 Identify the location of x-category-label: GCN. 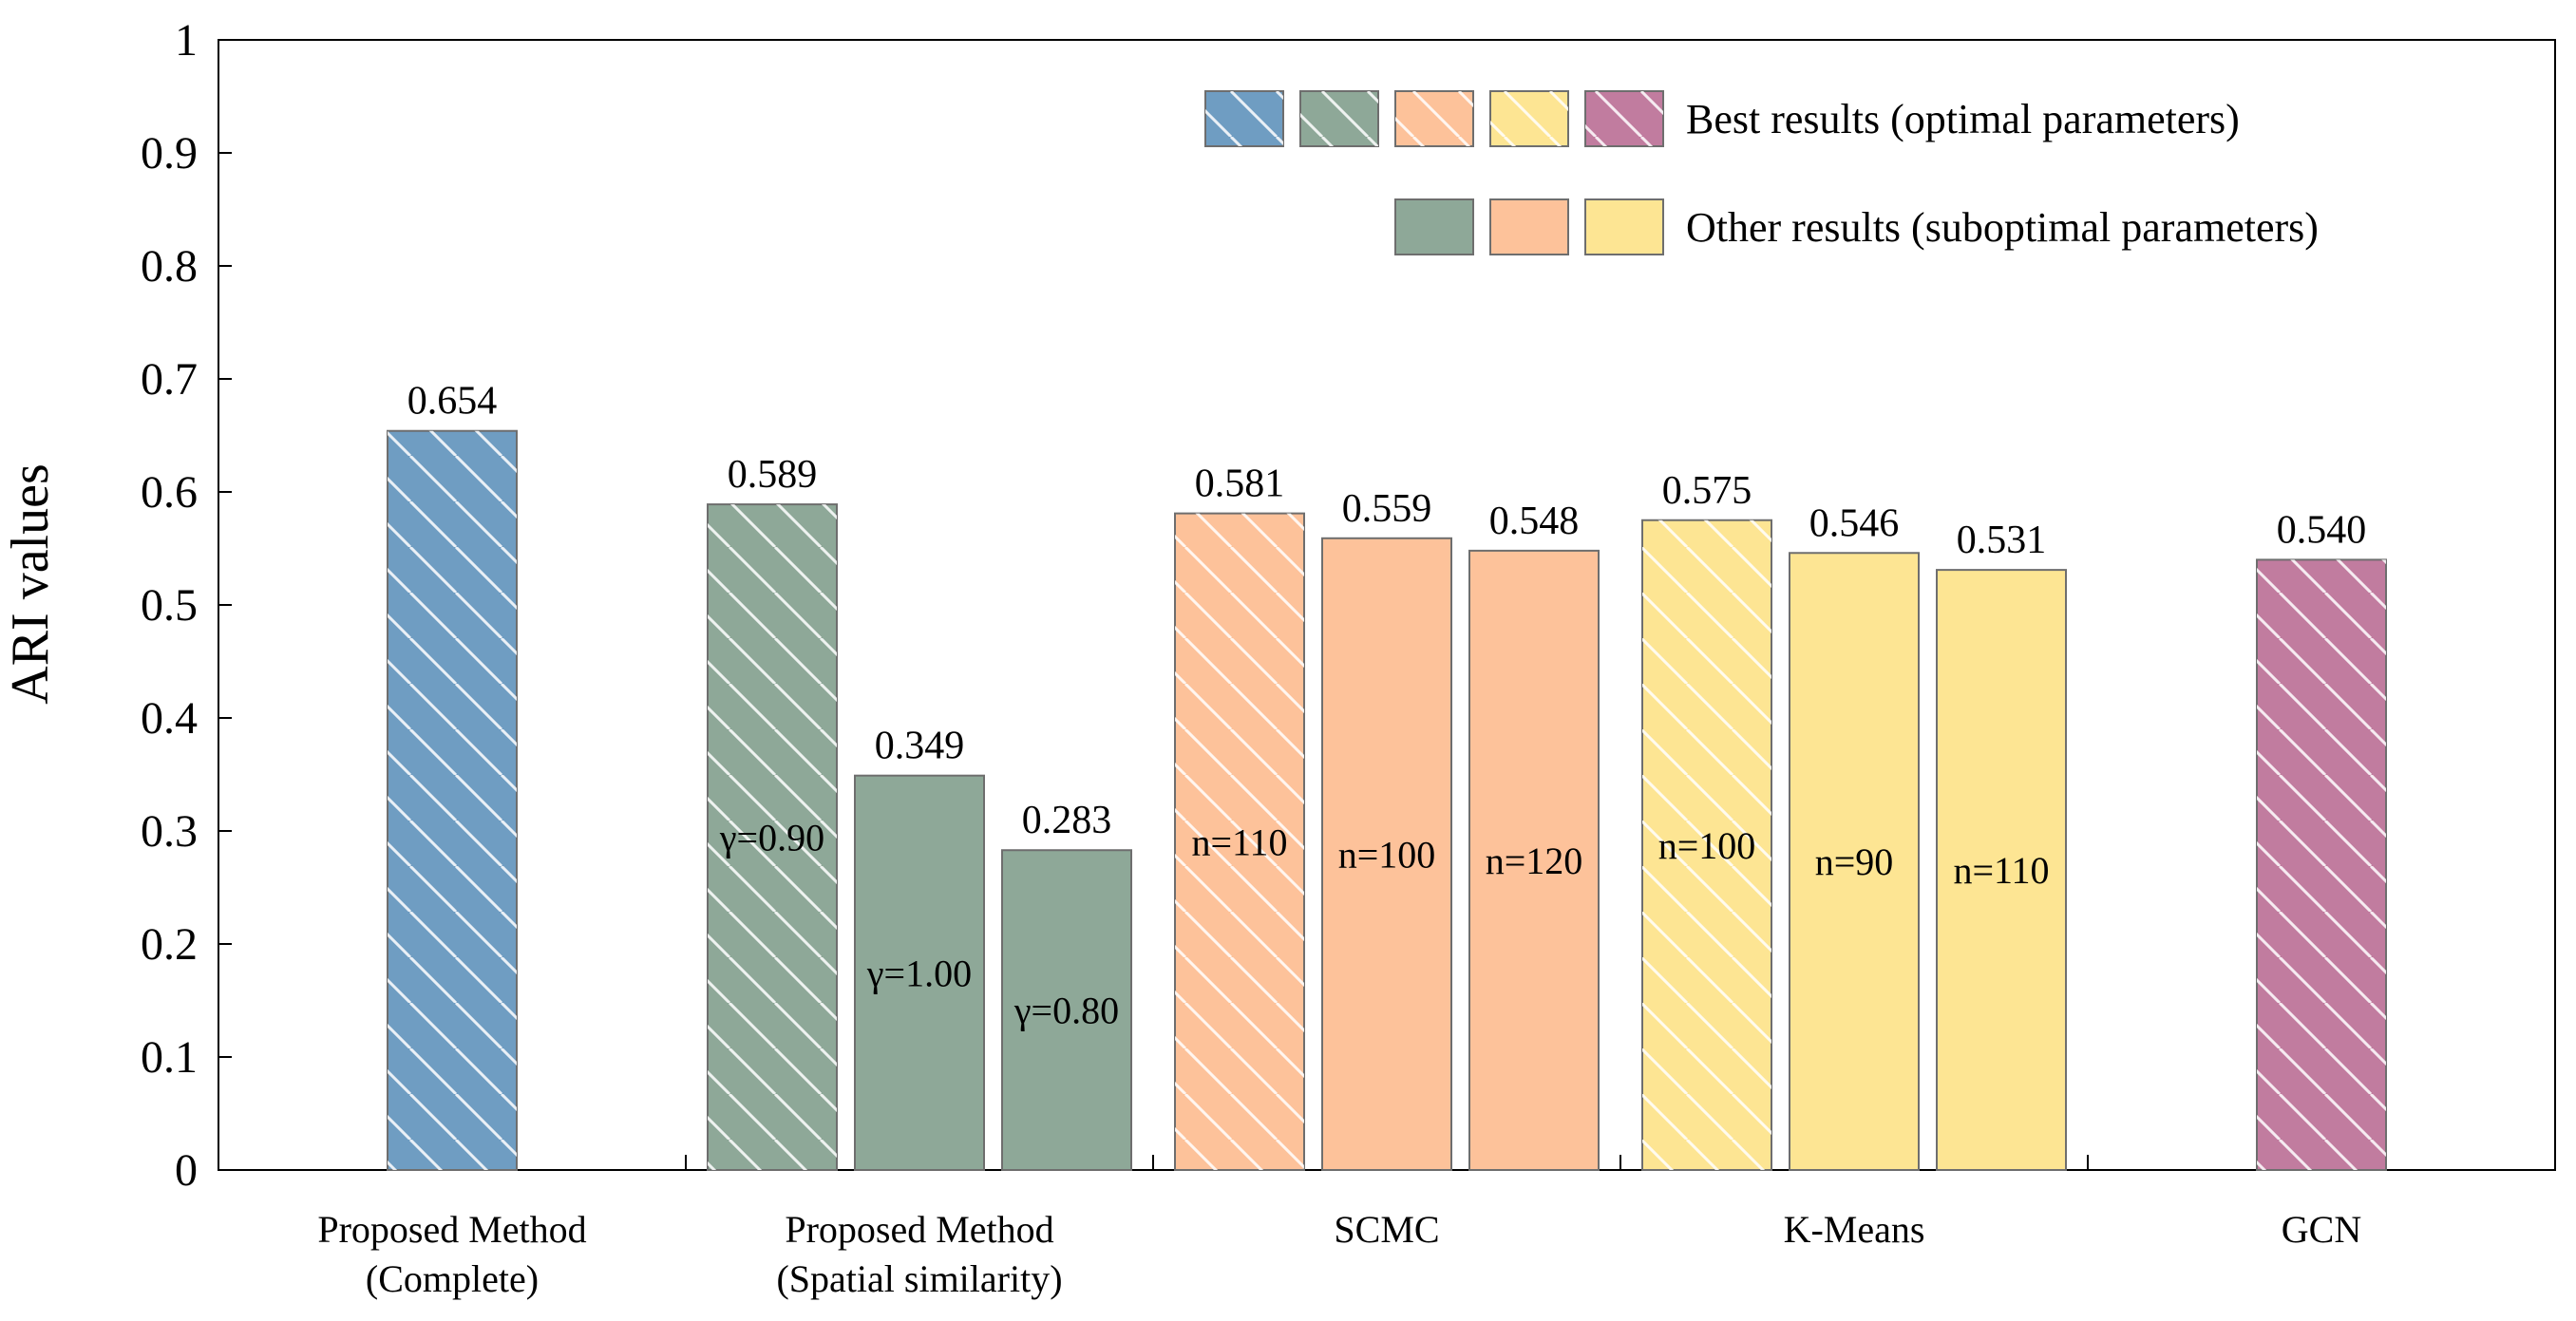
(2321, 1229).